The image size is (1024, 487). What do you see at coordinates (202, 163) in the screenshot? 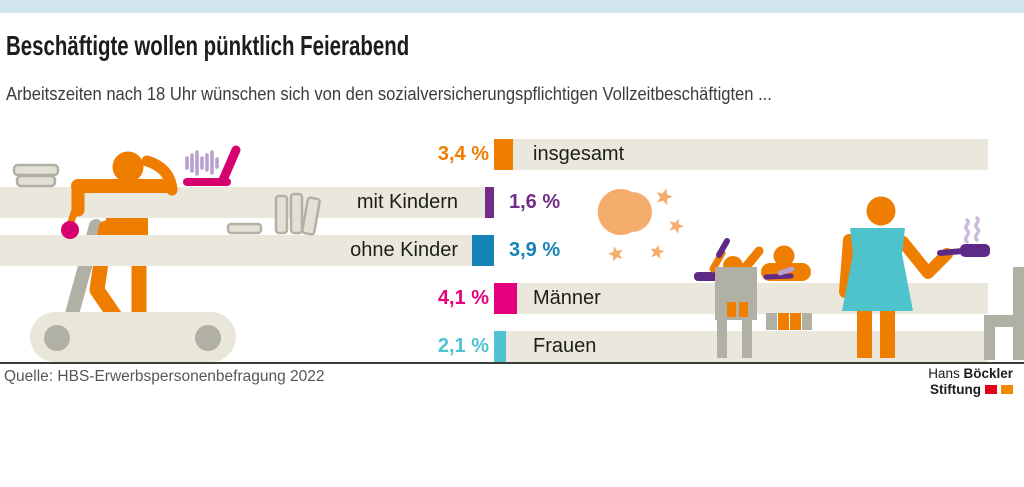
I see `audio-waveform-icon` at bounding box center [202, 163].